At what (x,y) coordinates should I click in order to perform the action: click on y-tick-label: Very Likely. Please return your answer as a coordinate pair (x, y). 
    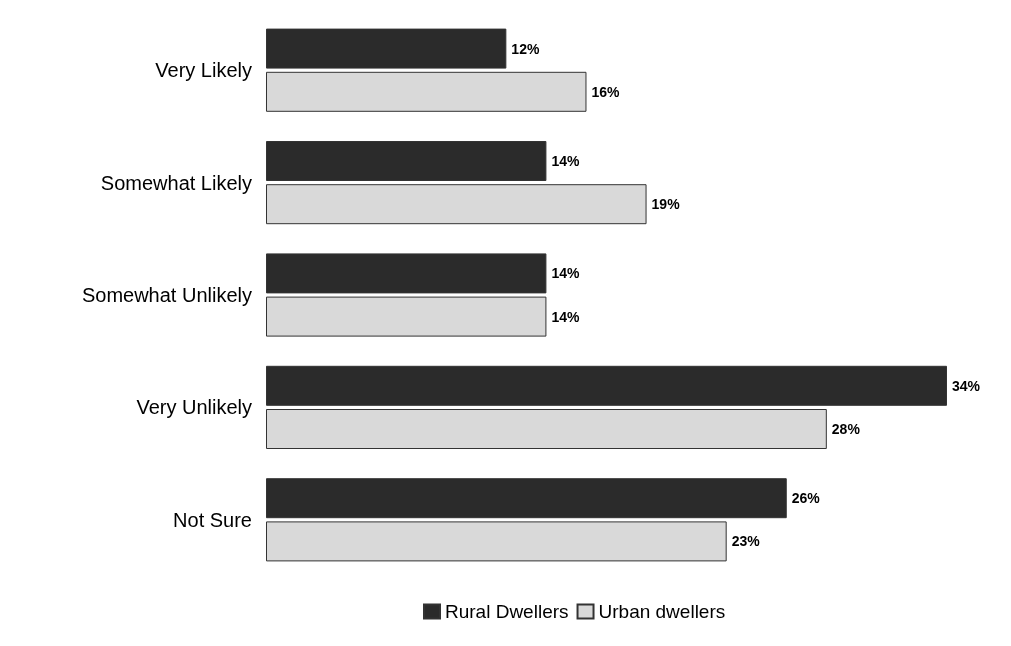
    Looking at the image, I should click on (203, 70).